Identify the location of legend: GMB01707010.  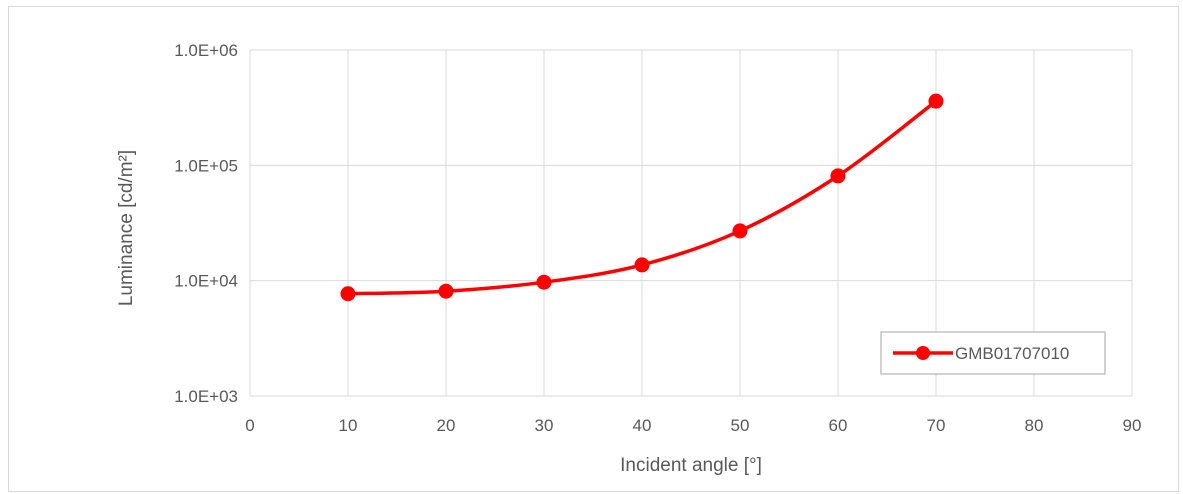
(993, 353).